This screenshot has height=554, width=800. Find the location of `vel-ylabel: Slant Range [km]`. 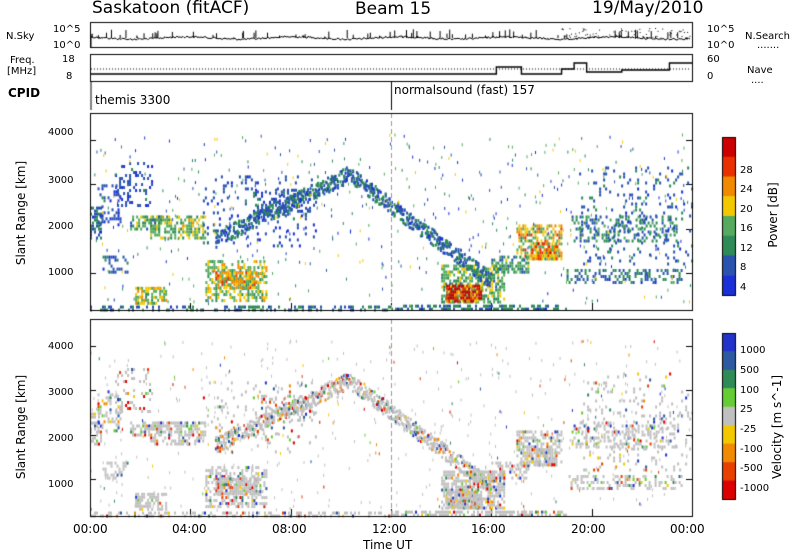

vel-ylabel: Slant Range [km] is located at coordinates (21, 427).